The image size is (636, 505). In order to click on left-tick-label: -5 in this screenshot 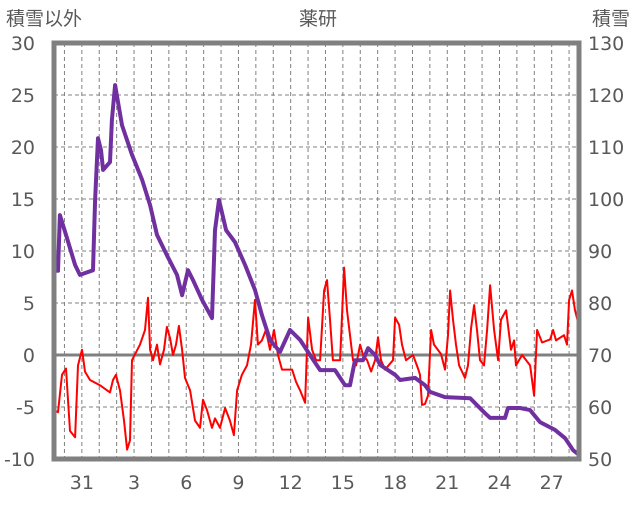, I will do `click(25, 408)`.